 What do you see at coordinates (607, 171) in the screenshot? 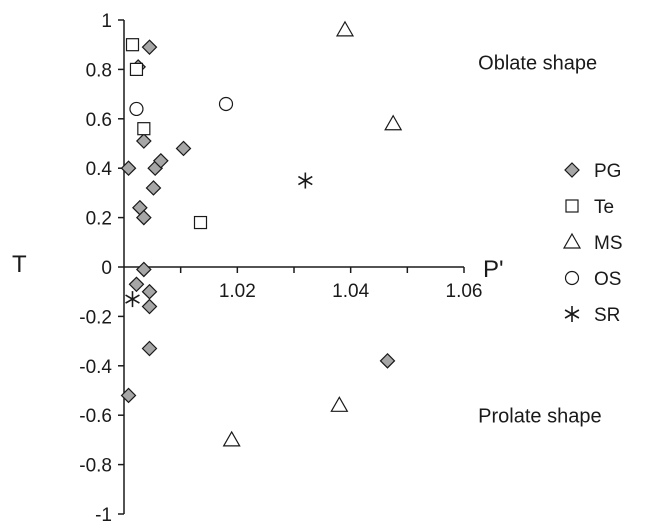
I see `legend-label-pg: PG` at bounding box center [607, 171].